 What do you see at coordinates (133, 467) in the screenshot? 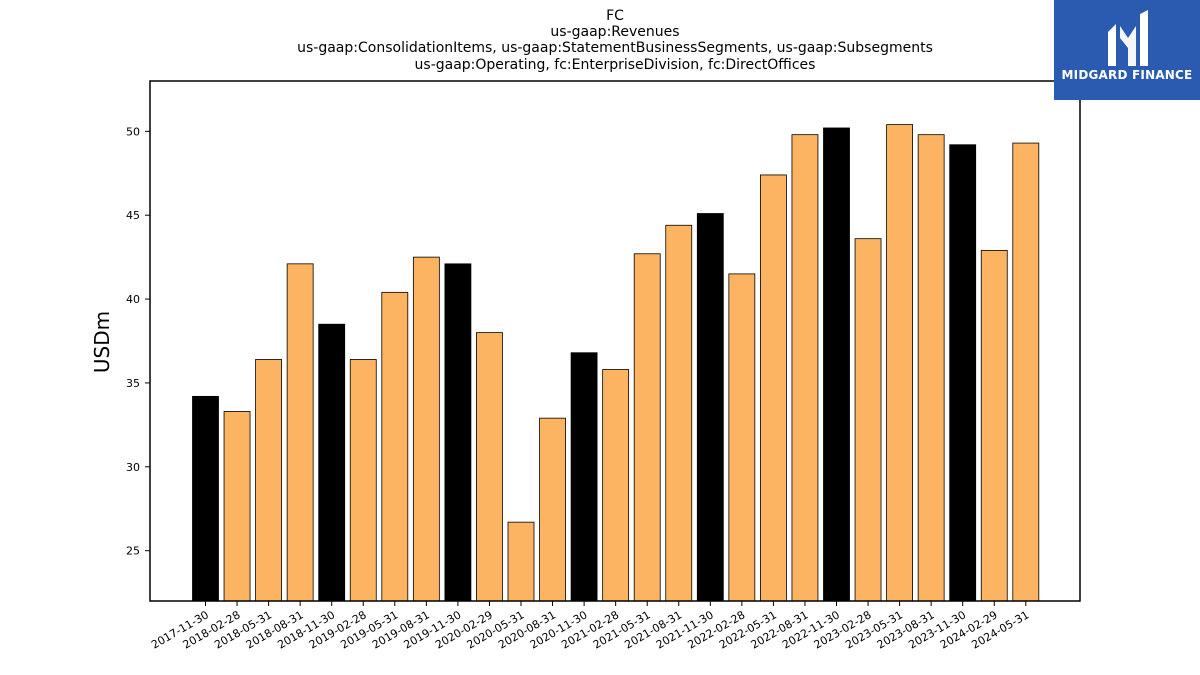
I see `y-tick-label: 30` at bounding box center [133, 467].